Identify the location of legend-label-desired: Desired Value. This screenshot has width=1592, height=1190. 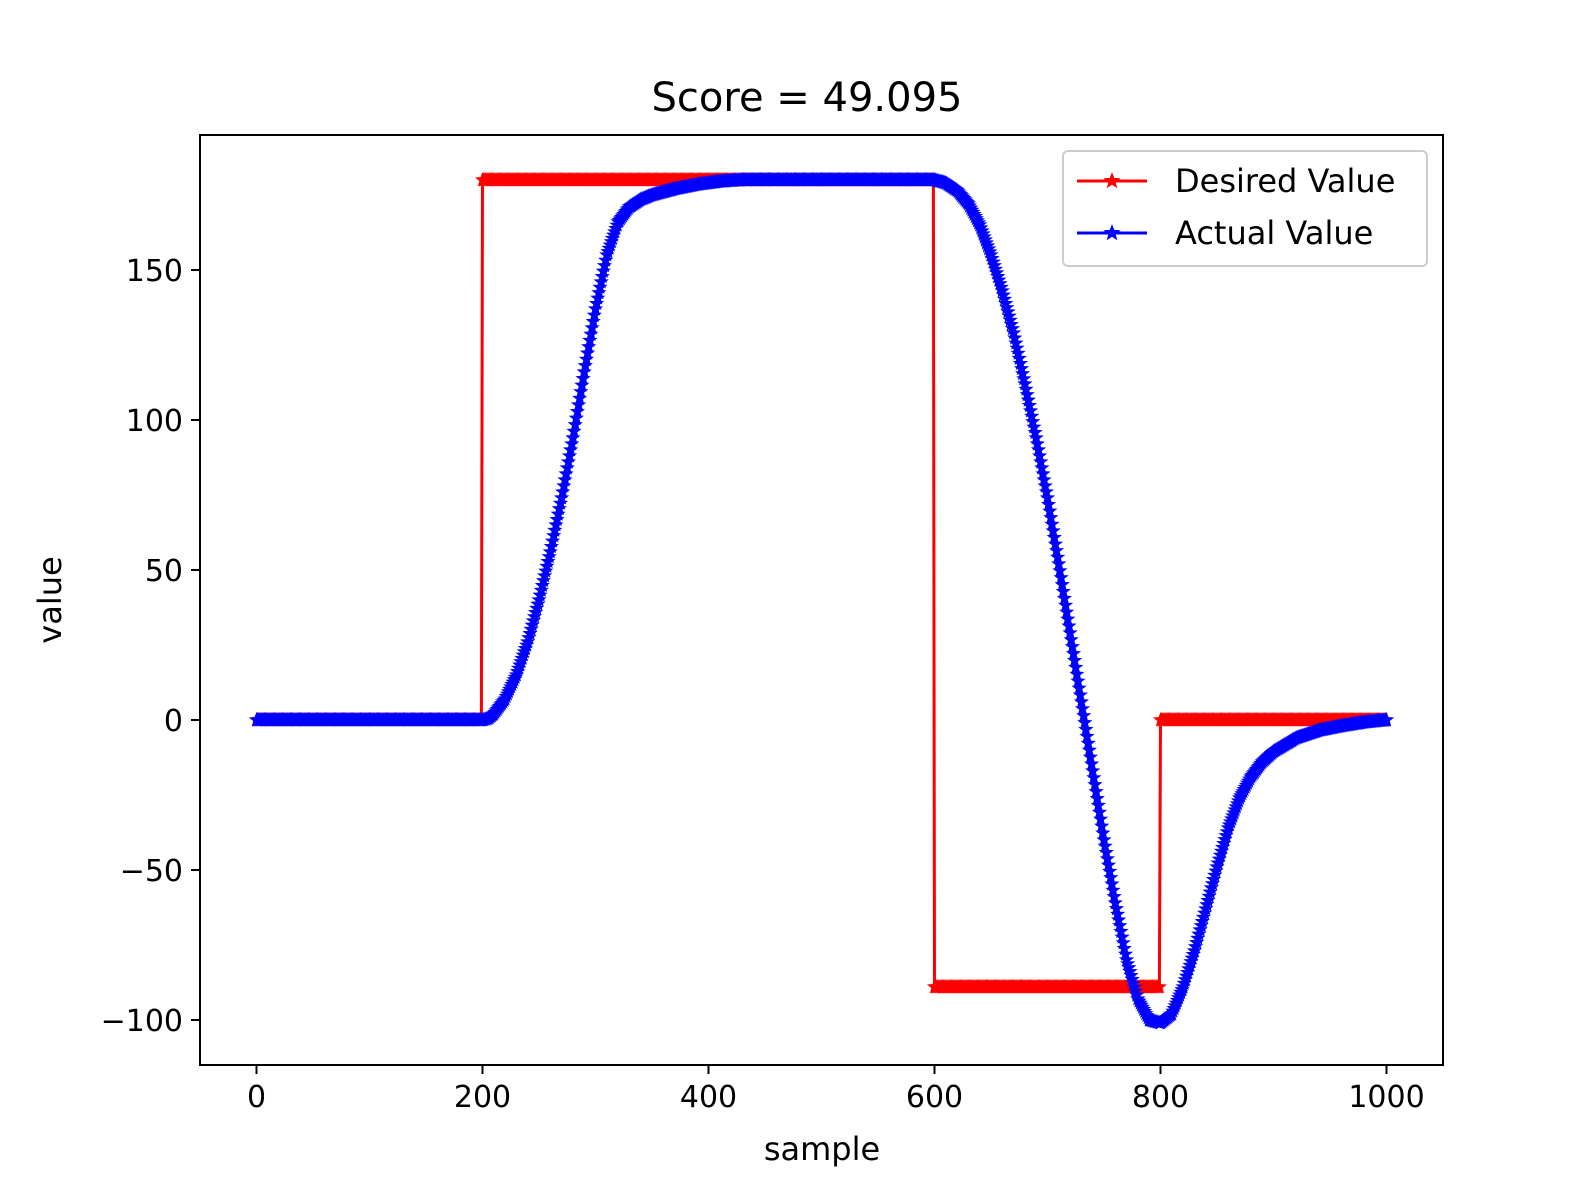
(1285, 181).